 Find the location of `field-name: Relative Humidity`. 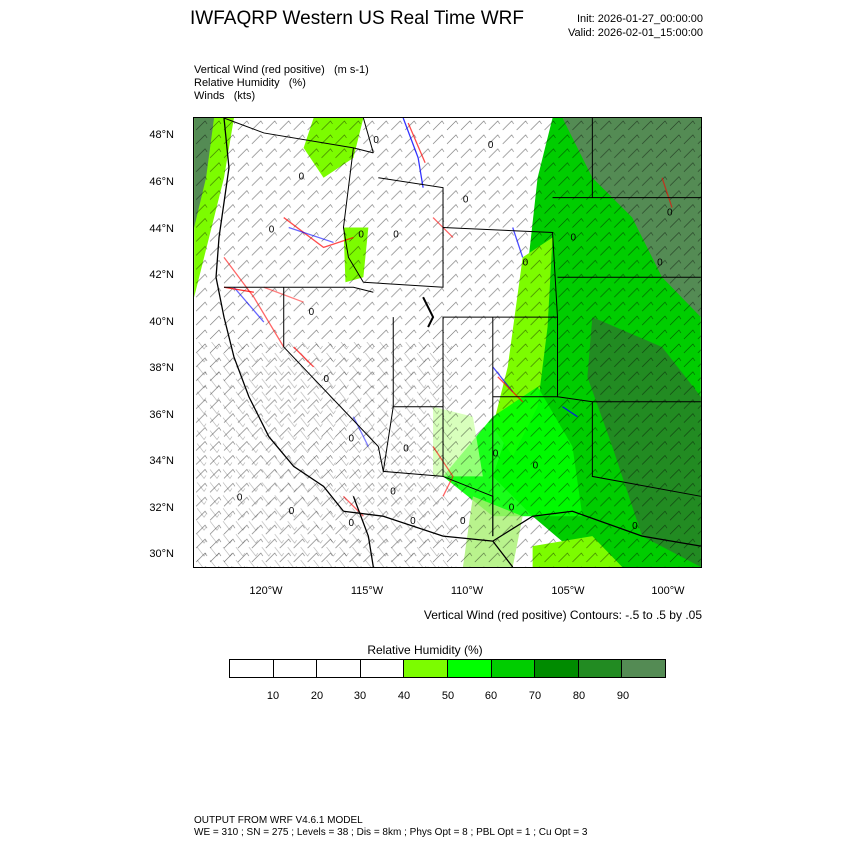

field-name: Relative Humidity is located at coordinates (237, 83).